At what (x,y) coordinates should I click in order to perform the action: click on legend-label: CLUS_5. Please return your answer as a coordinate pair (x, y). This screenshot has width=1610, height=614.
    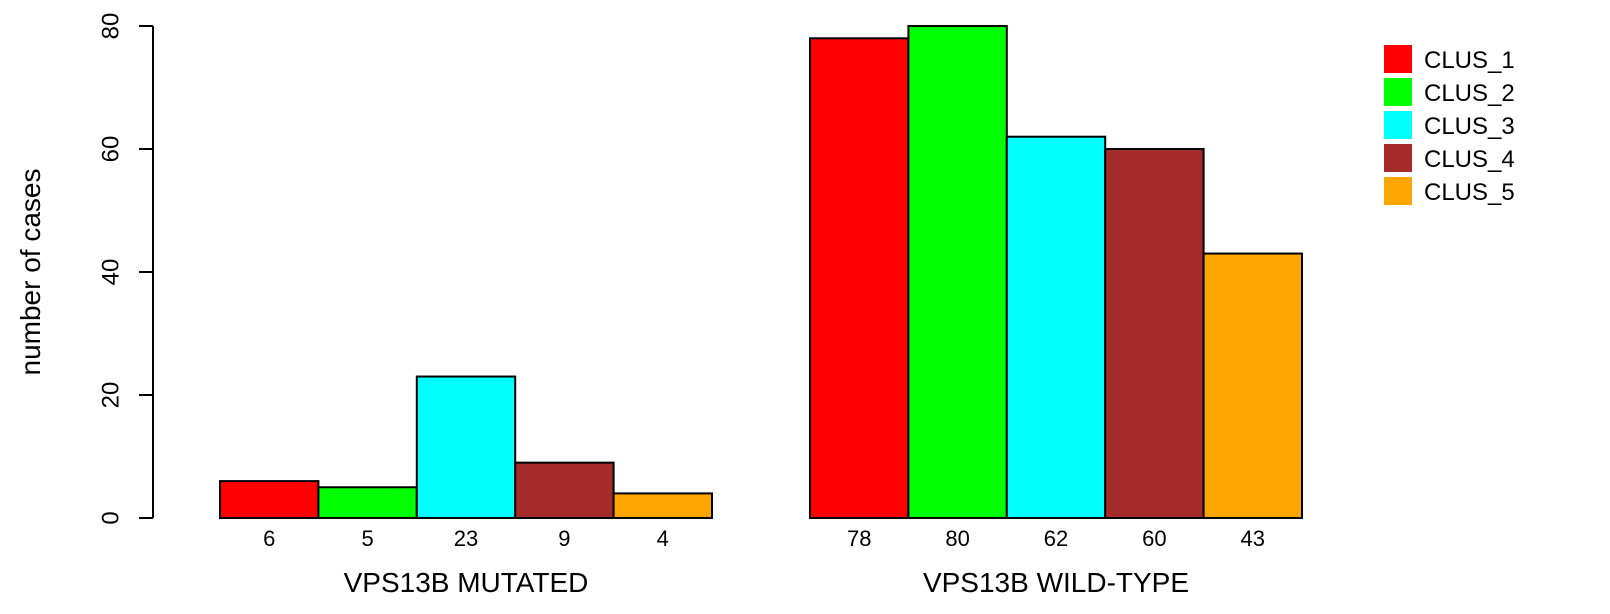
    Looking at the image, I should click on (1469, 192).